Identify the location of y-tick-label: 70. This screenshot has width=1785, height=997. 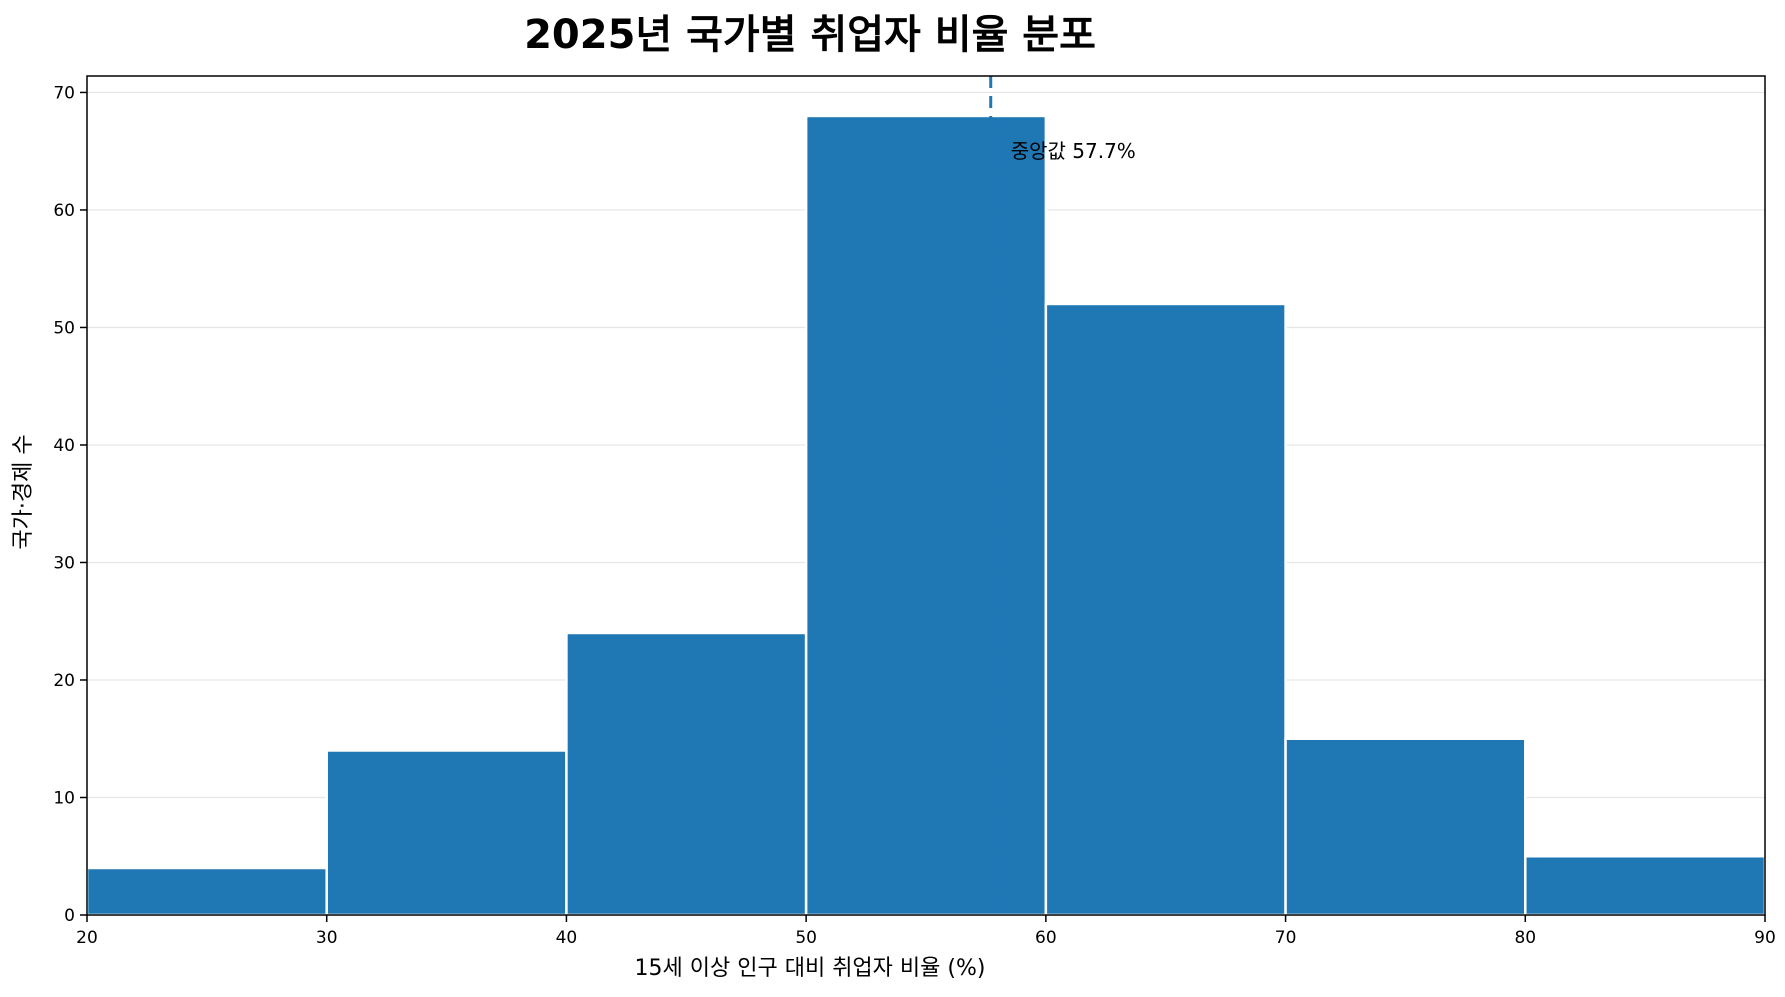
(64, 93).